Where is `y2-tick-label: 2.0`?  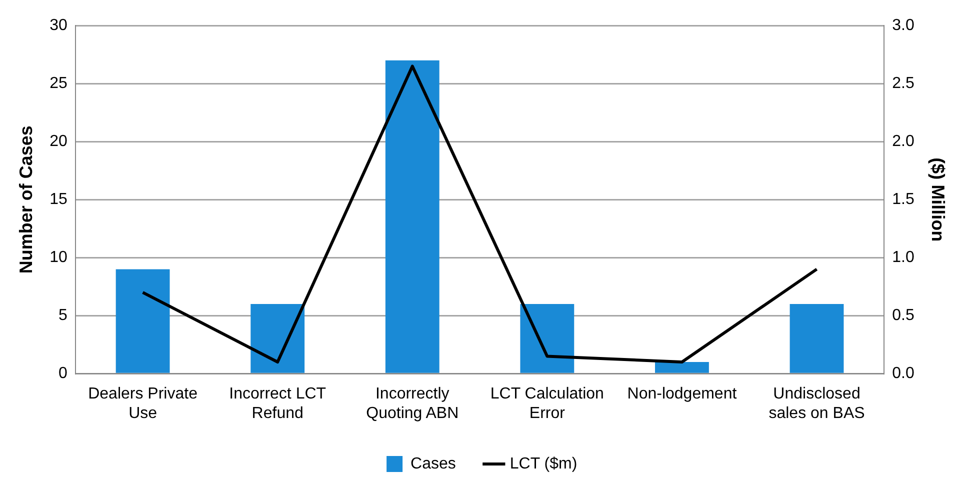 y2-tick-label: 2.0 is located at coordinates (903, 141).